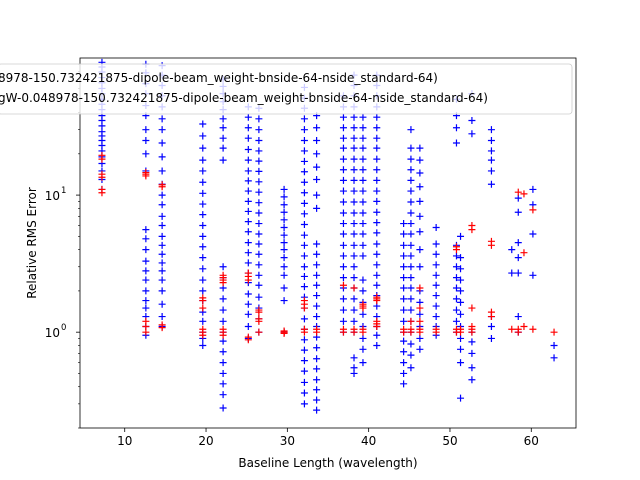 The height and width of the screenshot is (480, 640). Describe the element at coordinates (52, 196) in the screenshot. I see `y-tick-label: 10` at that location.